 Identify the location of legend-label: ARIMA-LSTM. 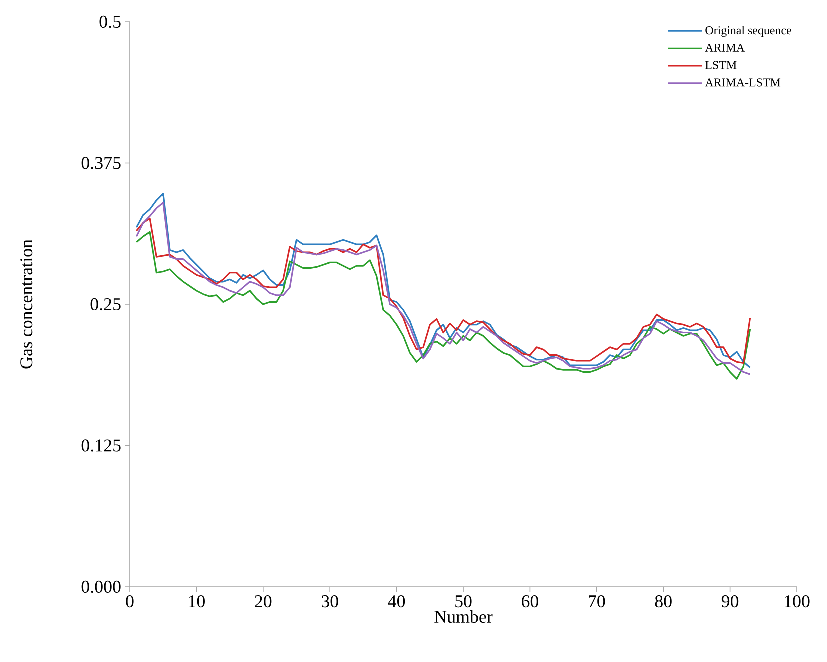
(743, 82).